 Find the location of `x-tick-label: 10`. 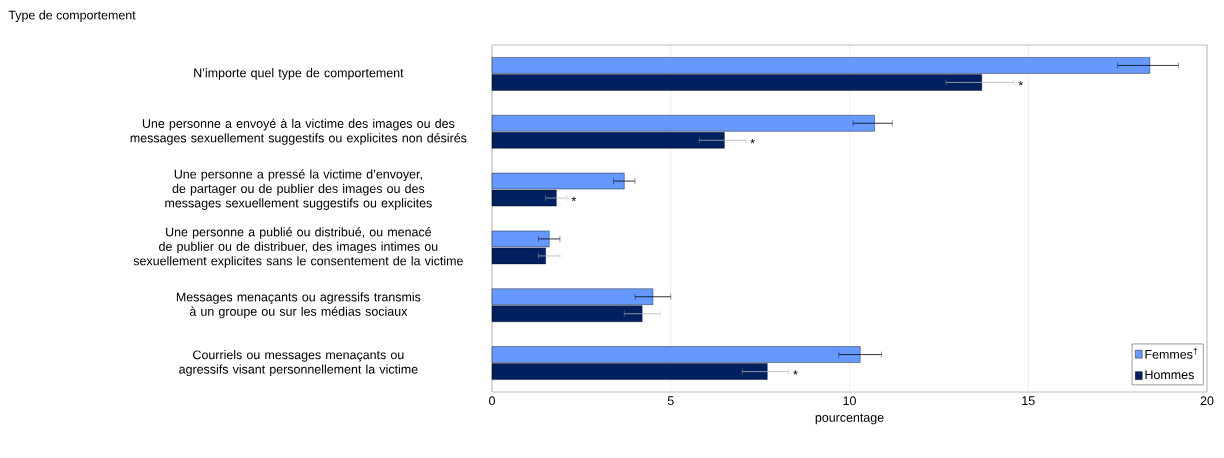

x-tick-label: 10 is located at coordinates (849, 401).